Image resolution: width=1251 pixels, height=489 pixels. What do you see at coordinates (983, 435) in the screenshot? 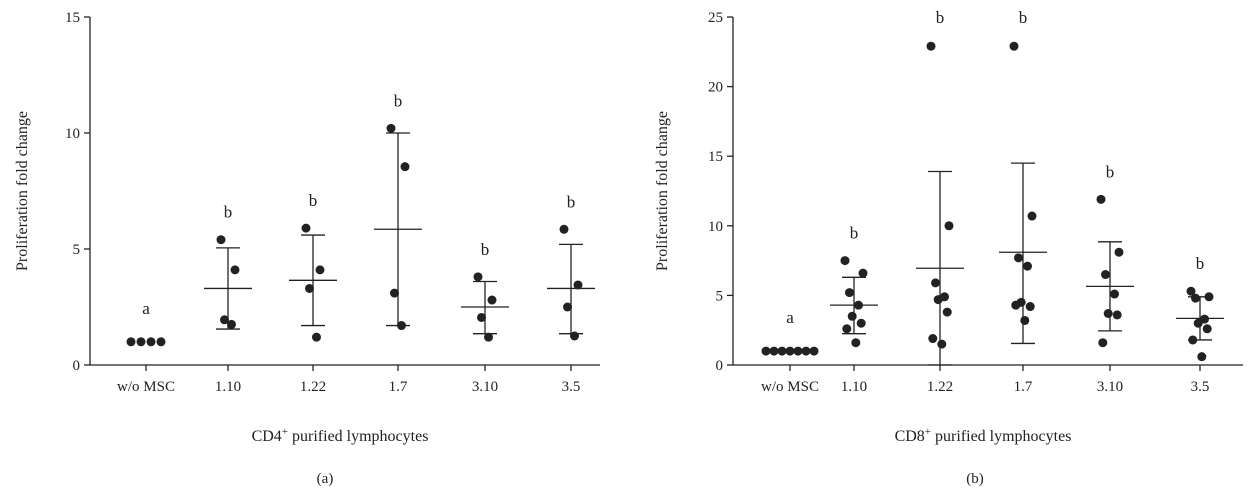
I see `x-axis-title: CD8+ purified lymphocytes` at bounding box center [983, 435].